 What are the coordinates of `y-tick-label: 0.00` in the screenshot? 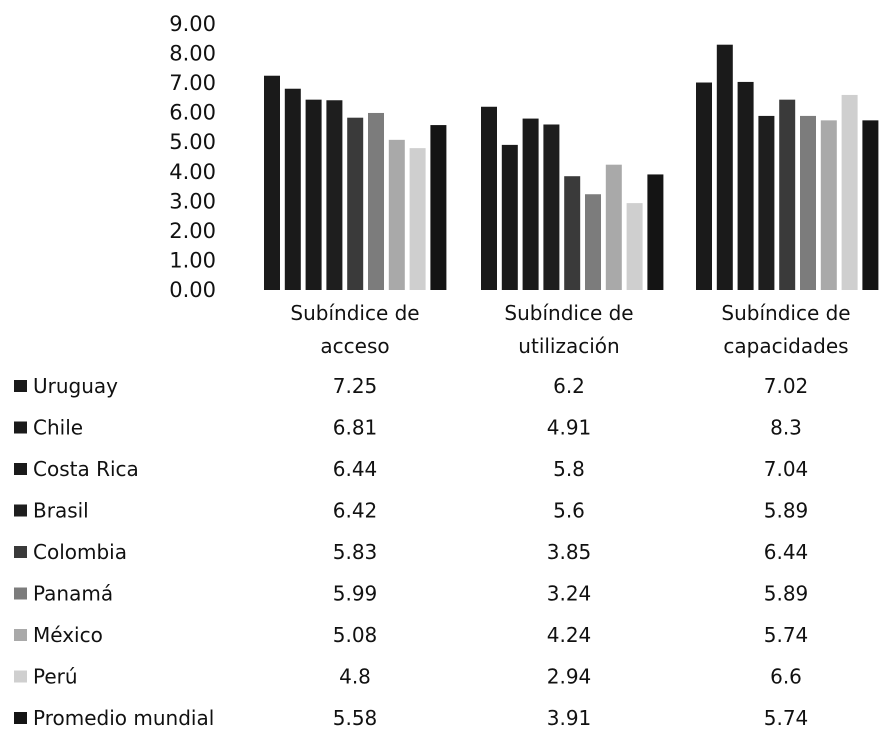 It's located at (192, 290).